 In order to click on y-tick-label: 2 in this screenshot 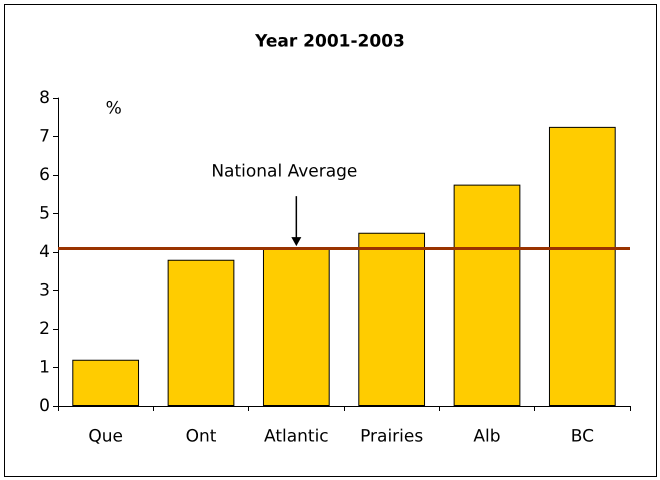, I will do `click(44, 329)`.